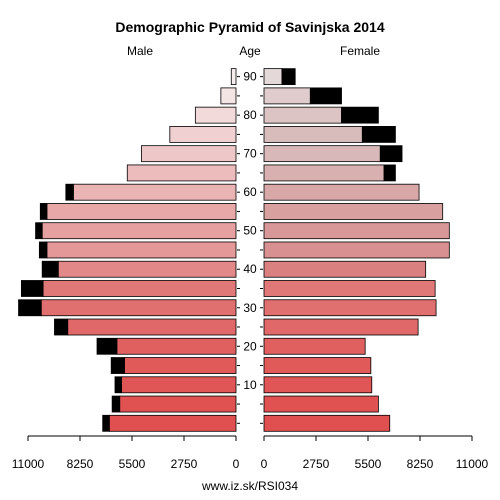 This screenshot has height=500, width=500. What do you see at coordinates (250, 269) in the screenshot?
I see `age-tick-label: 40` at bounding box center [250, 269].